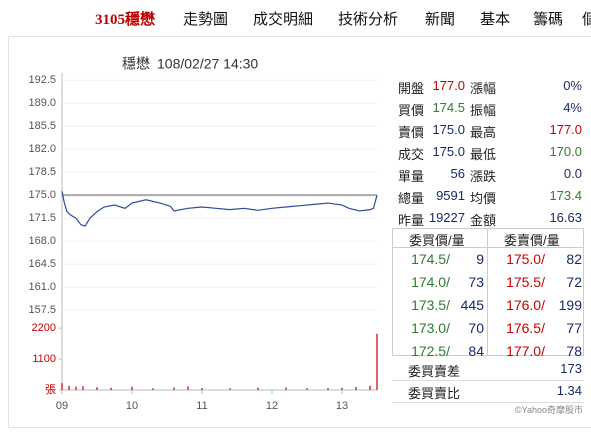 Image resolution: width=591 pixels, height=434 pixels. I want to click on order-volume: 77, so click(574, 328).